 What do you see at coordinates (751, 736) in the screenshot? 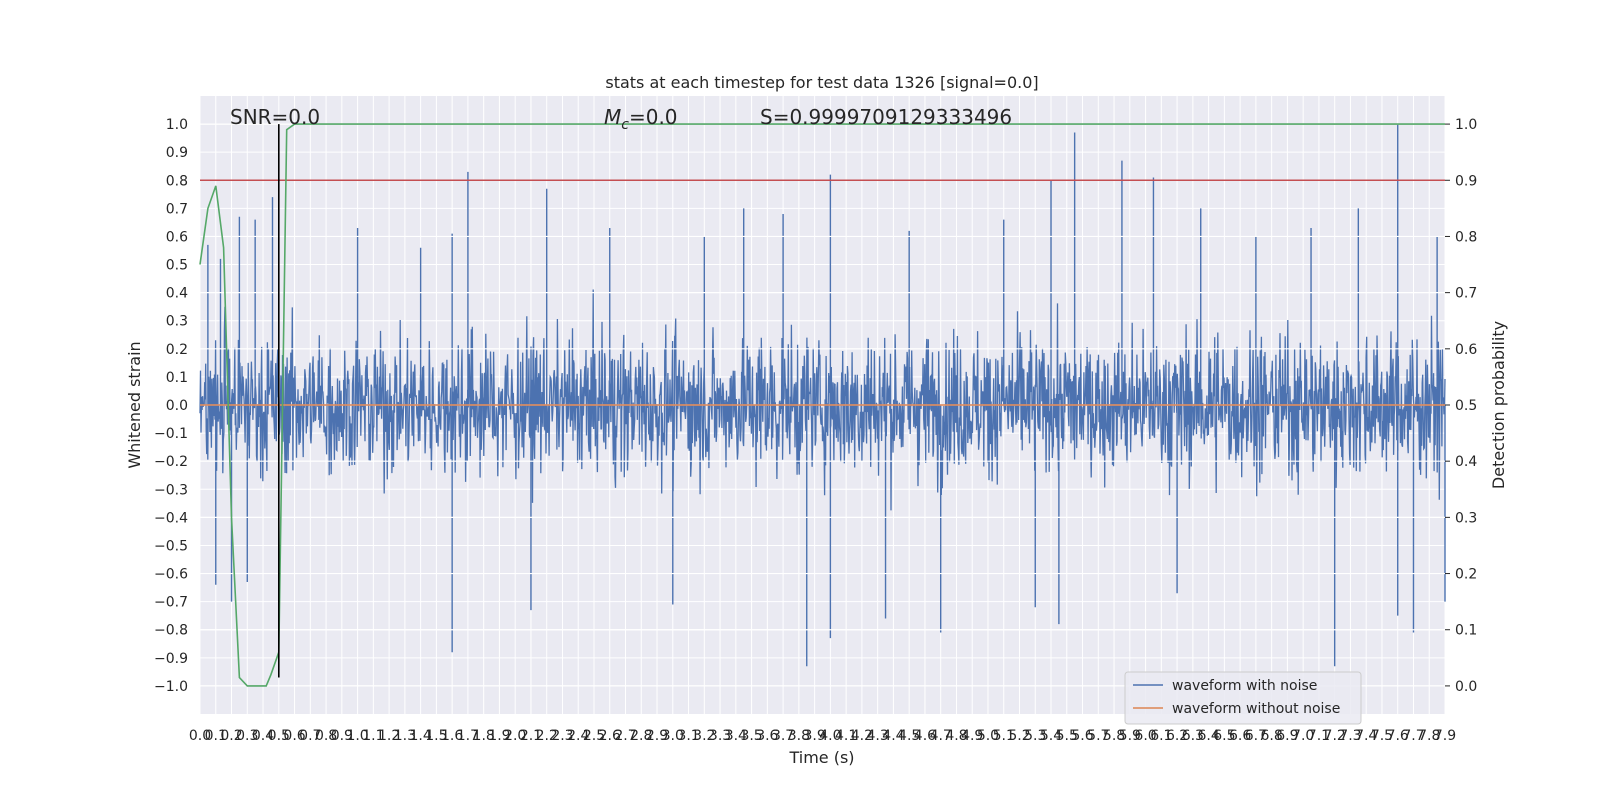
I see `x-tick-label: 3.5` at bounding box center [751, 736].